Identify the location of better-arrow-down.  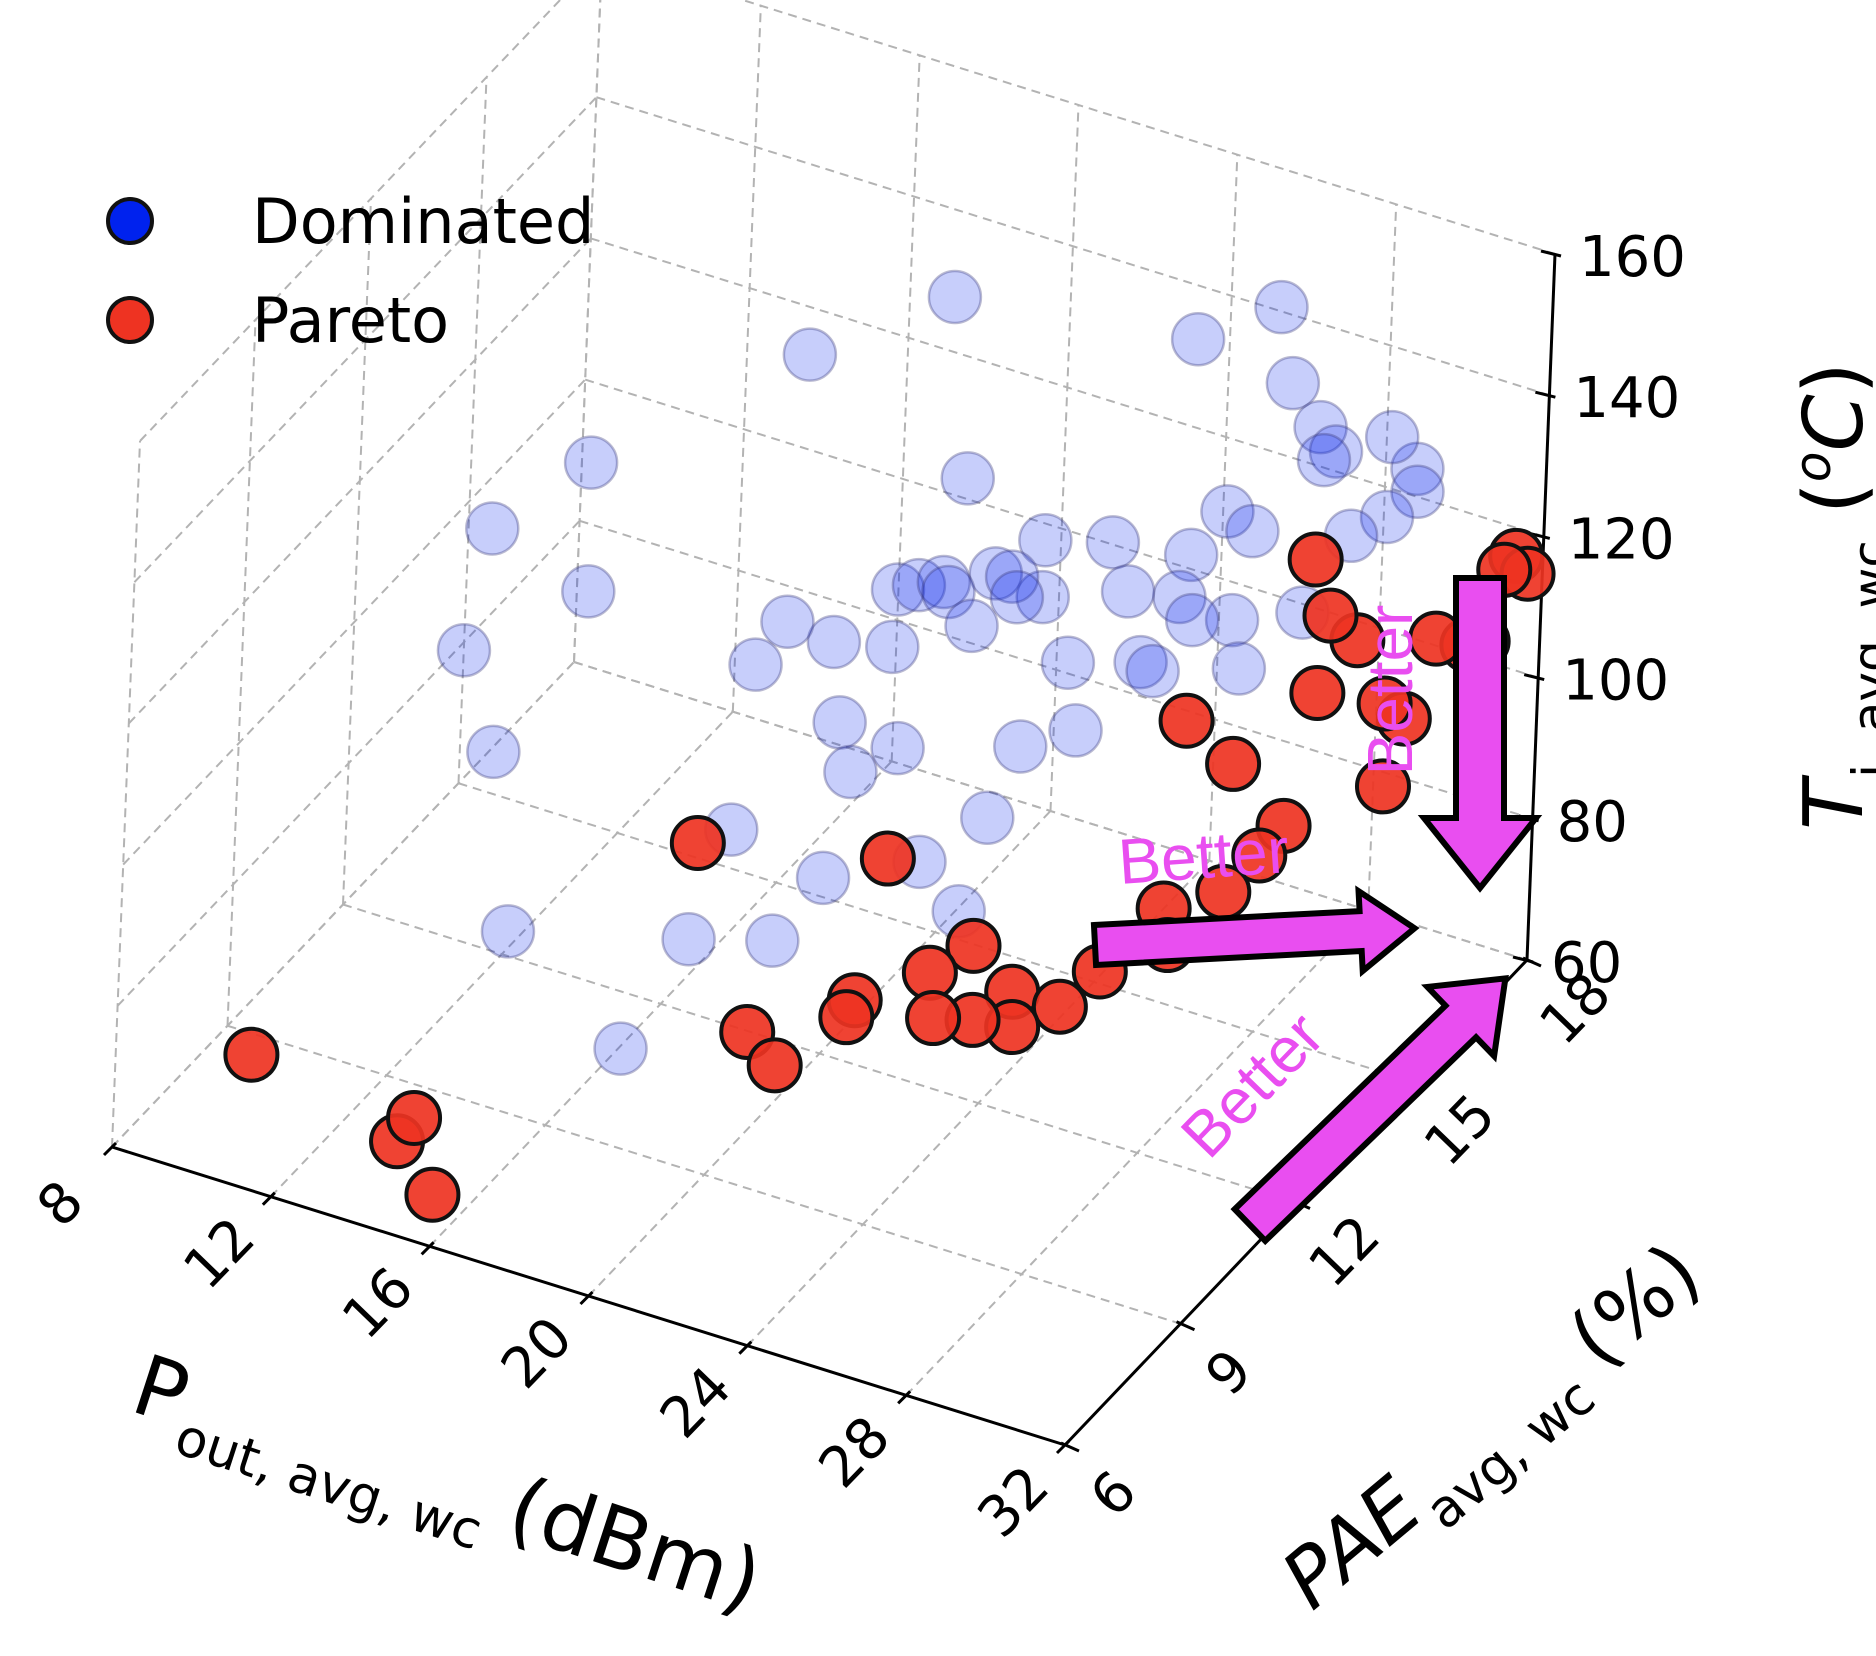
(1480, 734).